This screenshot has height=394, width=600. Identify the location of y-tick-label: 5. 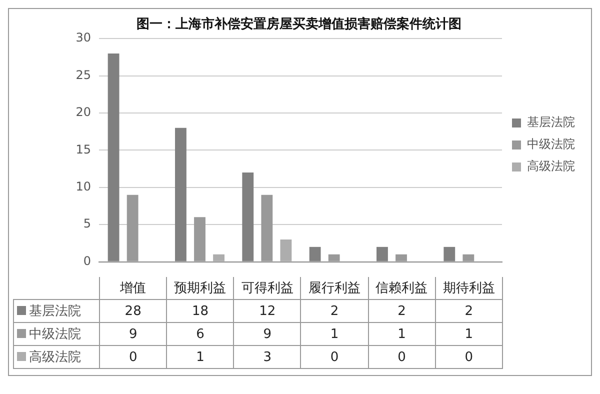
(87, 223).